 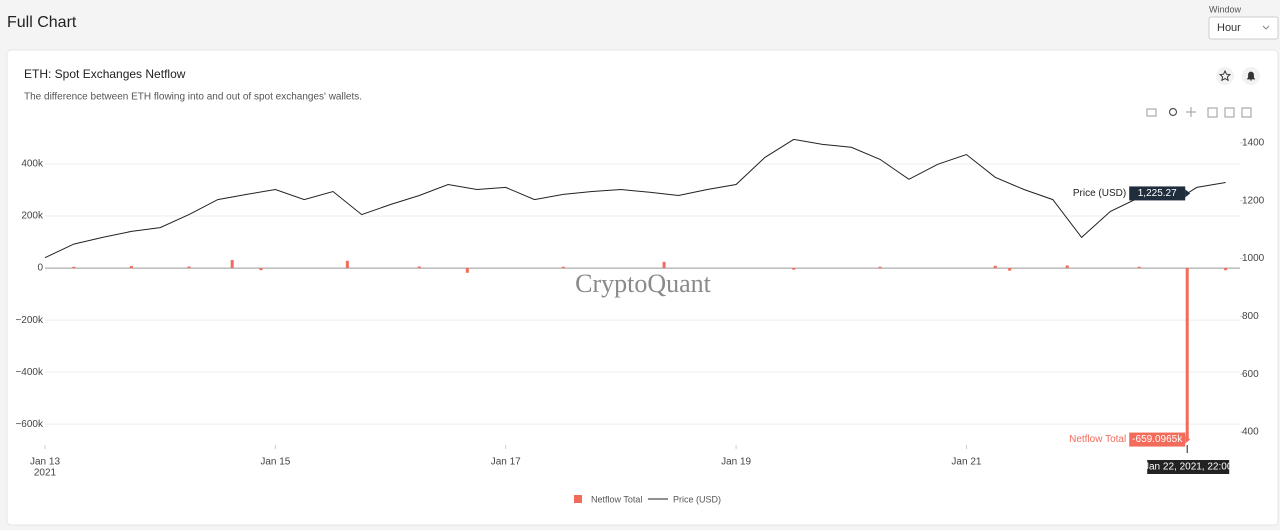 I want to click on y-tick-label: 200k, so click(x=32, y=216).